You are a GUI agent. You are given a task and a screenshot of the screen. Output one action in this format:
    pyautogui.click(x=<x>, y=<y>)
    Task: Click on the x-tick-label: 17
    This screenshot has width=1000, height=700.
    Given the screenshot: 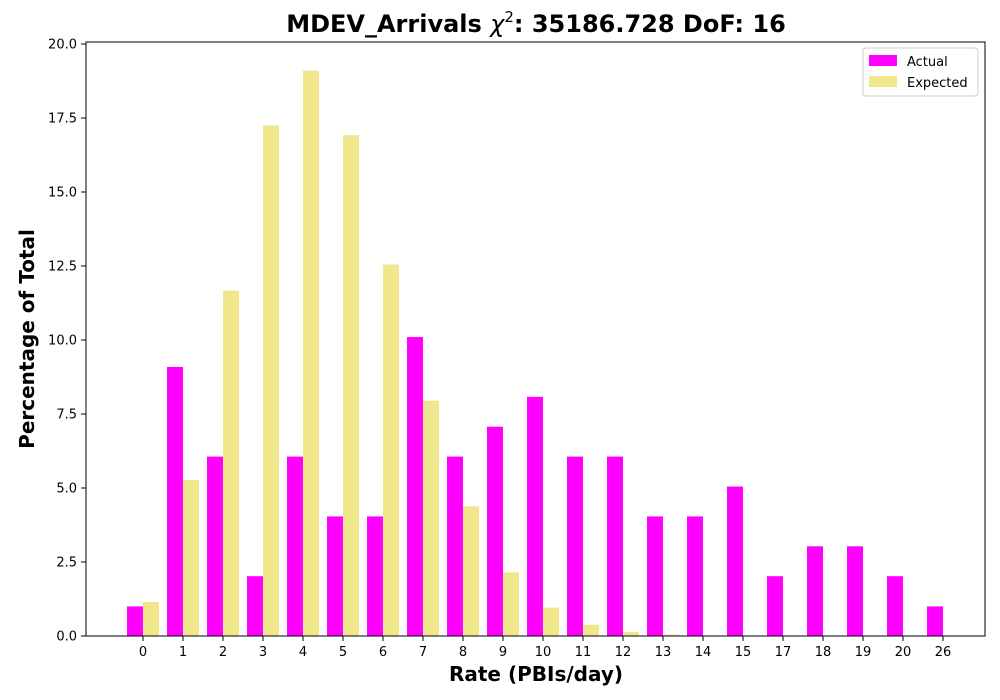 What is the action you would take?
    pyautogui.click(x=783, y=652)
    